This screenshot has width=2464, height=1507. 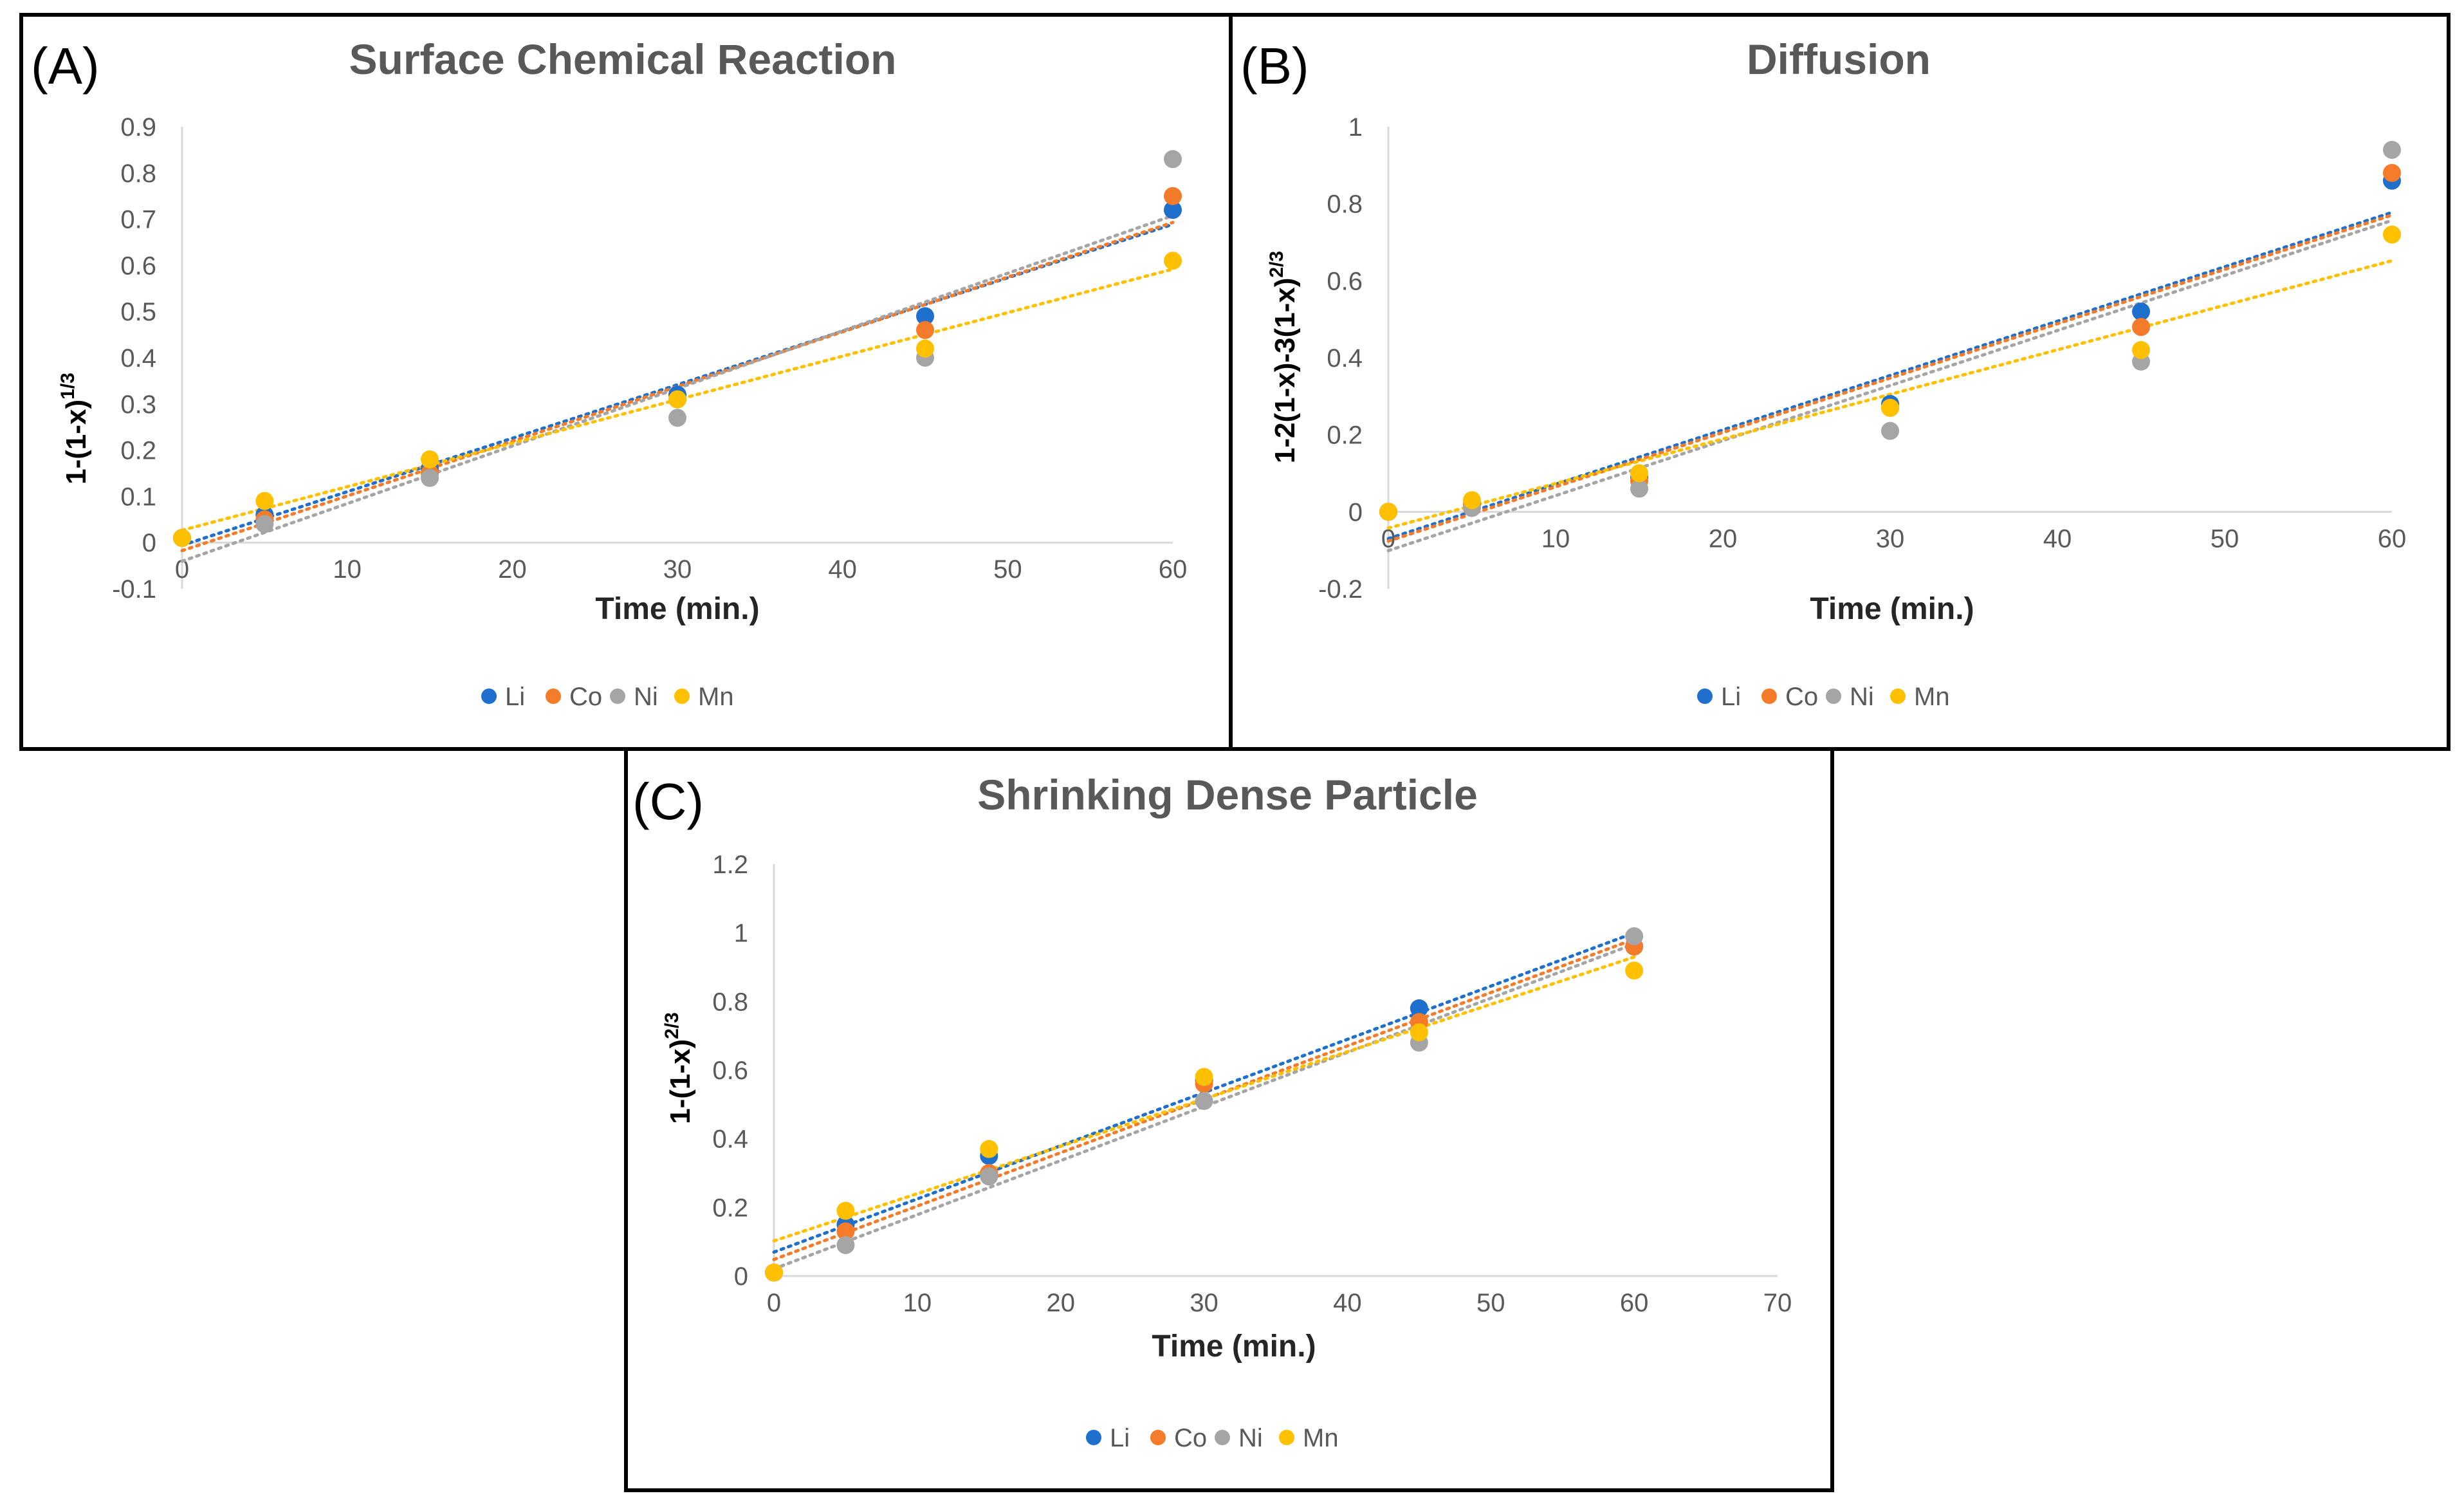 What do you see at coordinates (1355, 512) in the screenshot?
I see `panel-b-y-tick-label: 0` at bounding box center [1355, 512].